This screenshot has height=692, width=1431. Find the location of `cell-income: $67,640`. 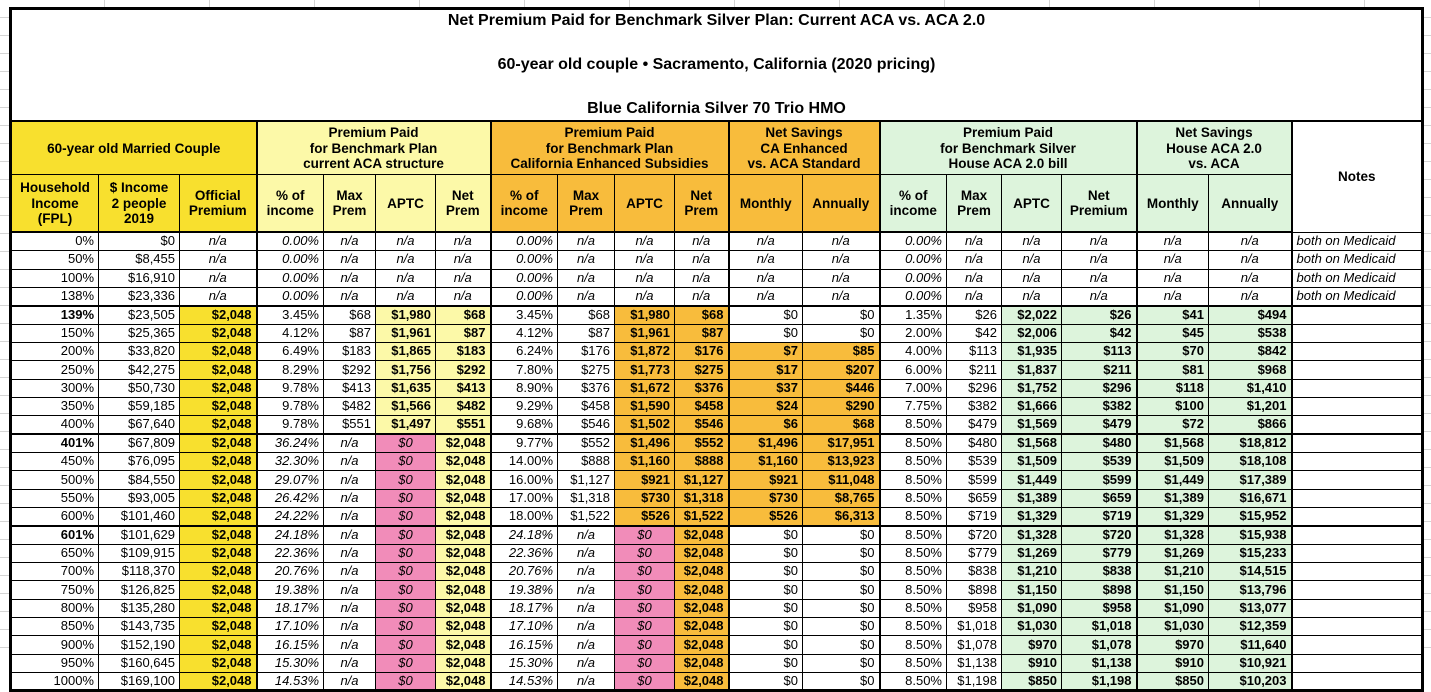

cell-income: $67,640 is located at coordinates (139, 425).